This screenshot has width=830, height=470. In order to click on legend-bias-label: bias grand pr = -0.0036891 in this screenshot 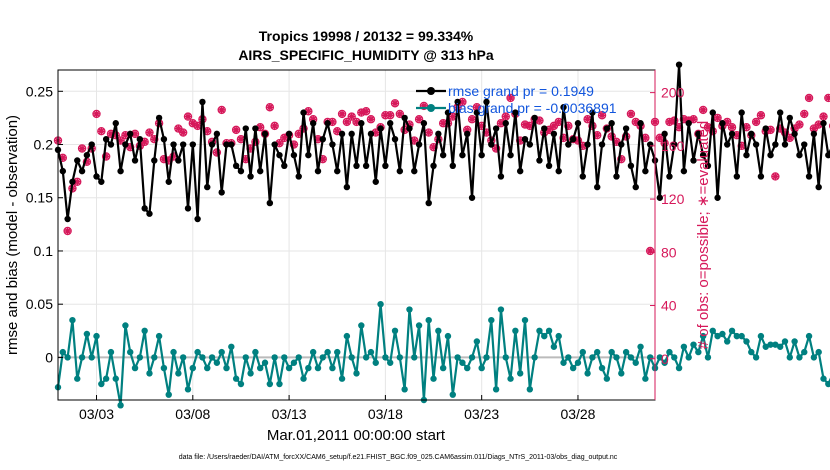, I will do `click(532, 108)`.